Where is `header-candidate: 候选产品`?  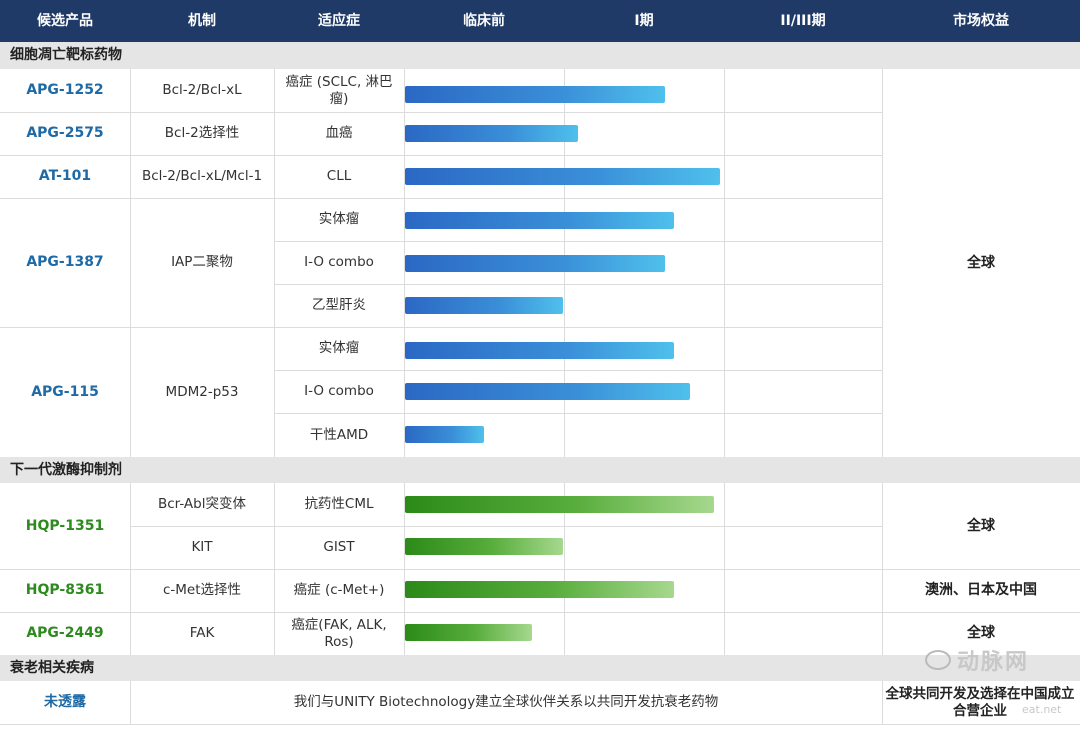 header-candidate: 候选产品 is located at coordinates (65, 21).